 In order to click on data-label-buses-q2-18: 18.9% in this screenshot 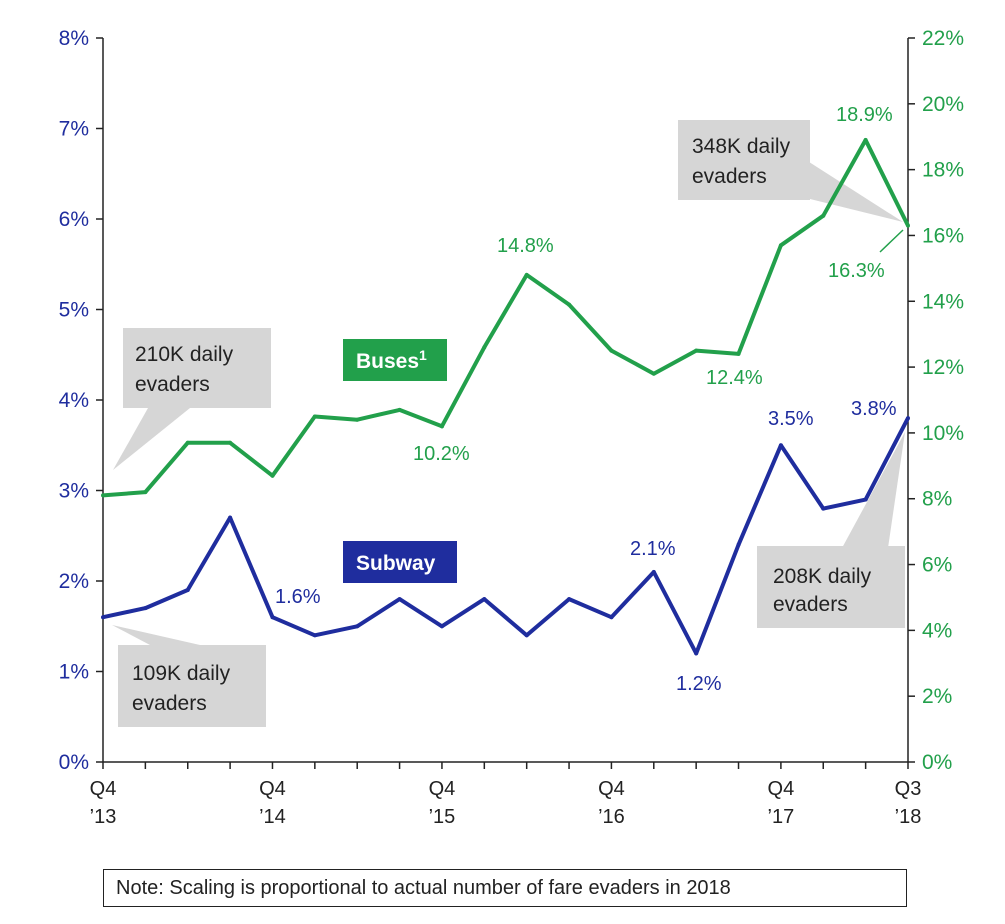, I will do `click(864, 115)`.